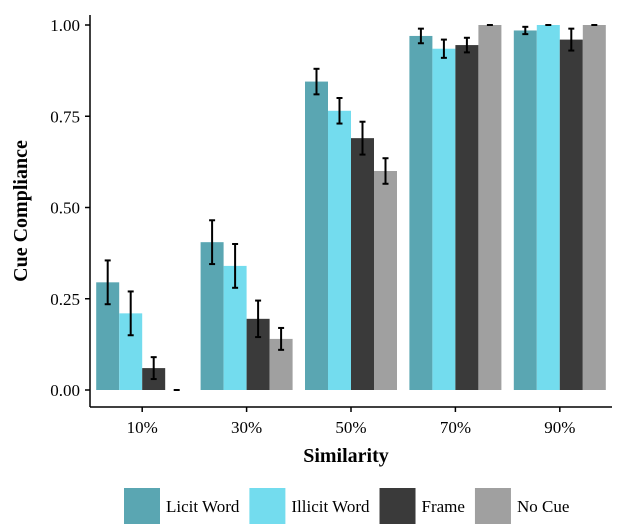  What do you see at coordinates (281, 364) in the screenshot?
I see `bar-no-cue-30pct` at bounding box center [281, 364].